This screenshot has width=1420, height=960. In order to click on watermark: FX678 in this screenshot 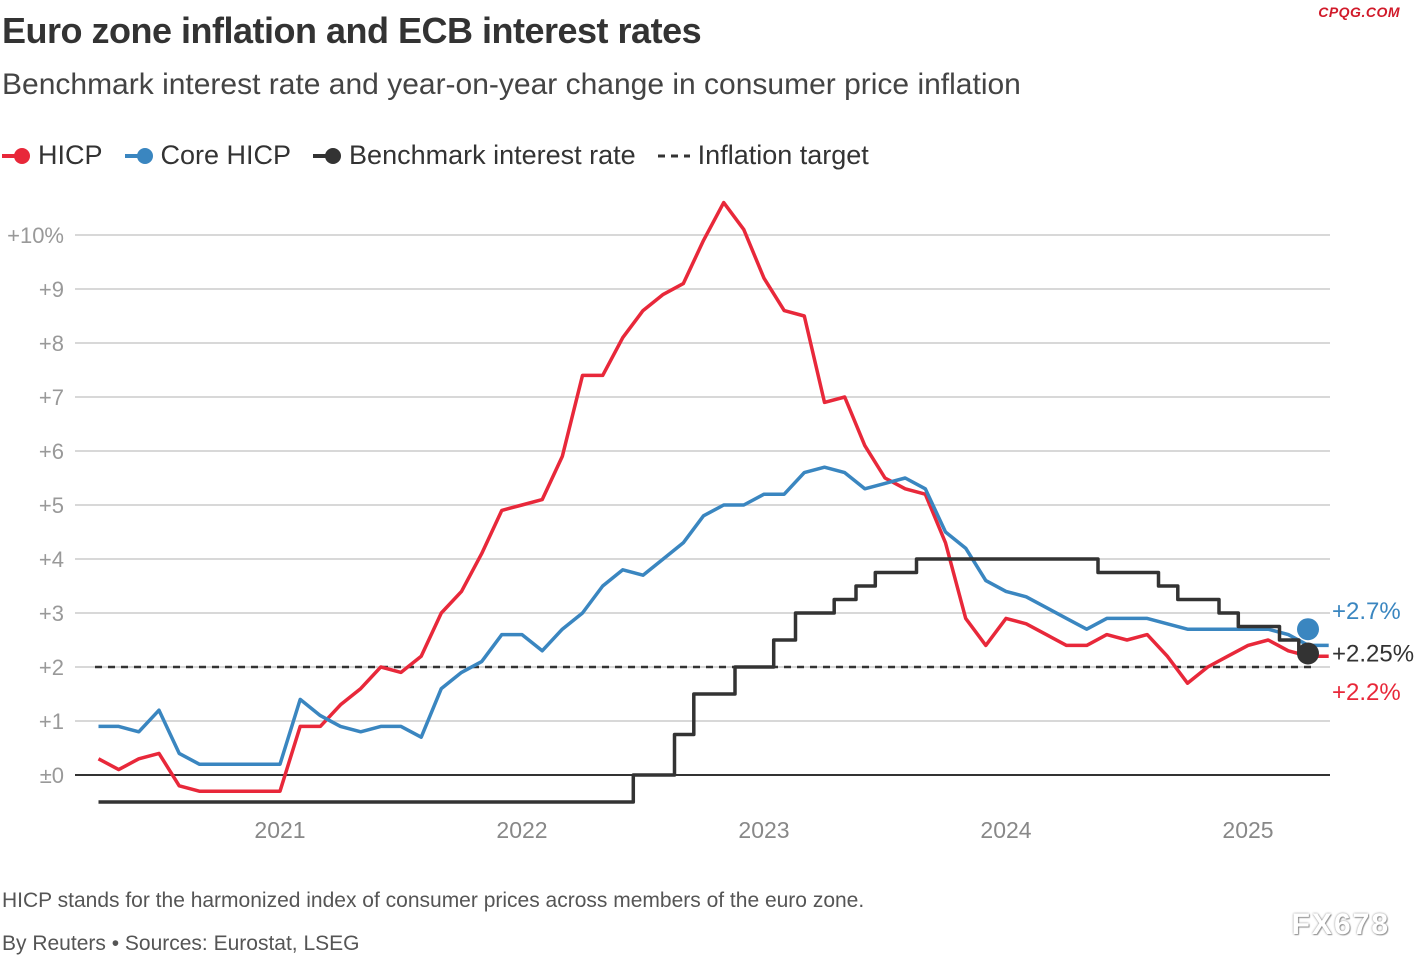, I will do `click(1340, 924)`.